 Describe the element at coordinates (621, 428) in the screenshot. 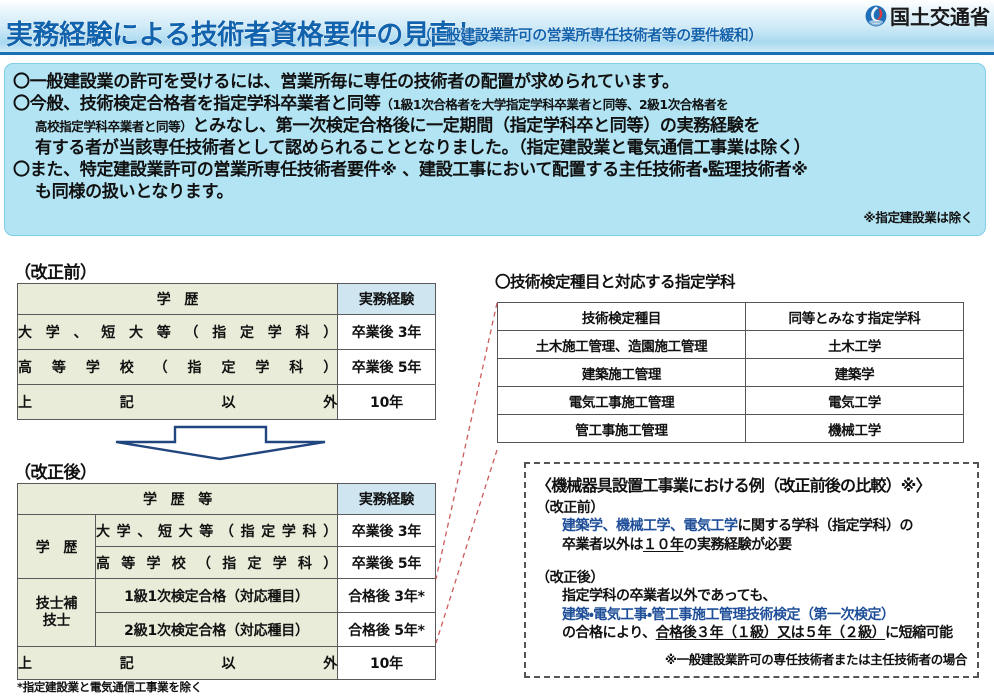

I see `kentei-row-3-type: 管工事施工管理` at that location.